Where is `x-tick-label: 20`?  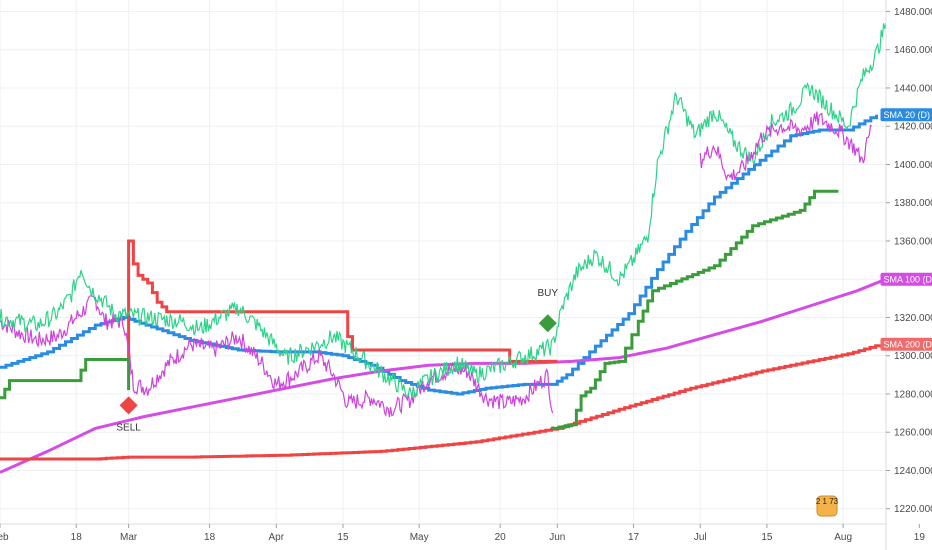
x-tick-label: 20 is located at coordinates (501, 537).